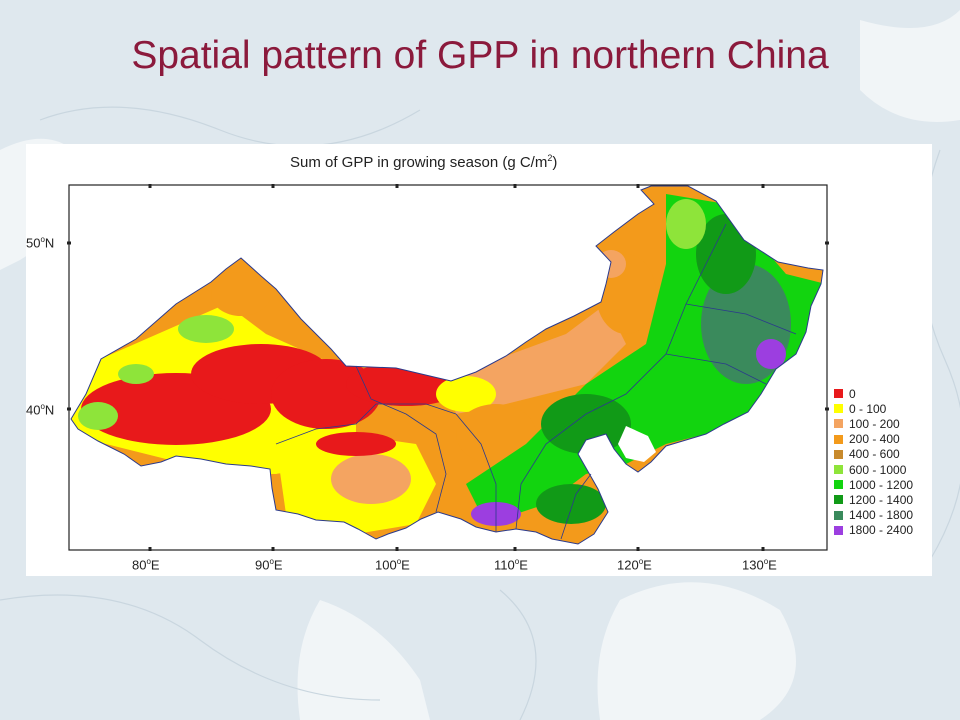 This screenshot has height=720, width=960. I want to click on legend-item: 400 - 600, so click(873, 454).